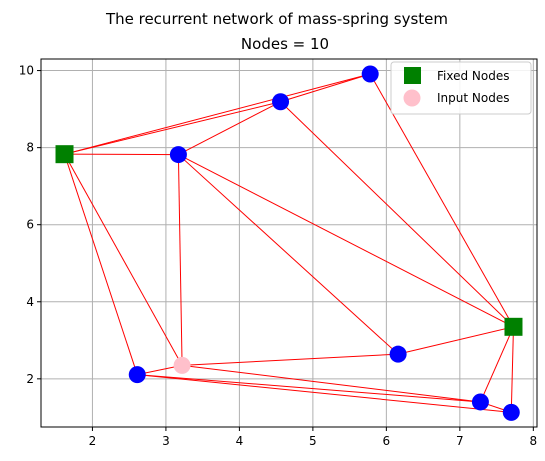  Describe the element at coordinates (285, 44) in the screenshot. I see `chart-subtitle: Nodes = 10` at that location.